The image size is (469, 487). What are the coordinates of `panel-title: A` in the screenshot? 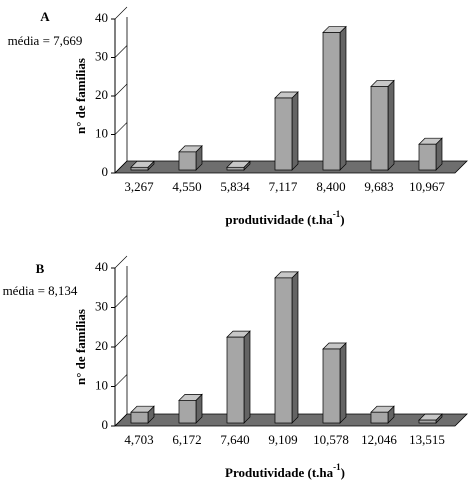 It's located at (45, 16).